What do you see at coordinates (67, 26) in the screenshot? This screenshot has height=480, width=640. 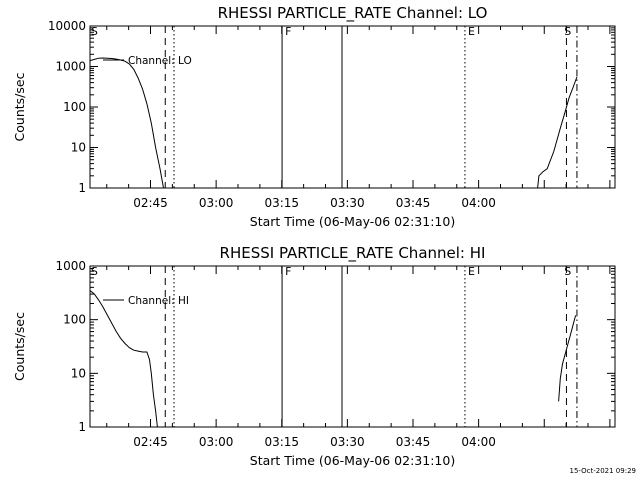 I see `y-tick-label: 10000` at bounding box center [67, 26].